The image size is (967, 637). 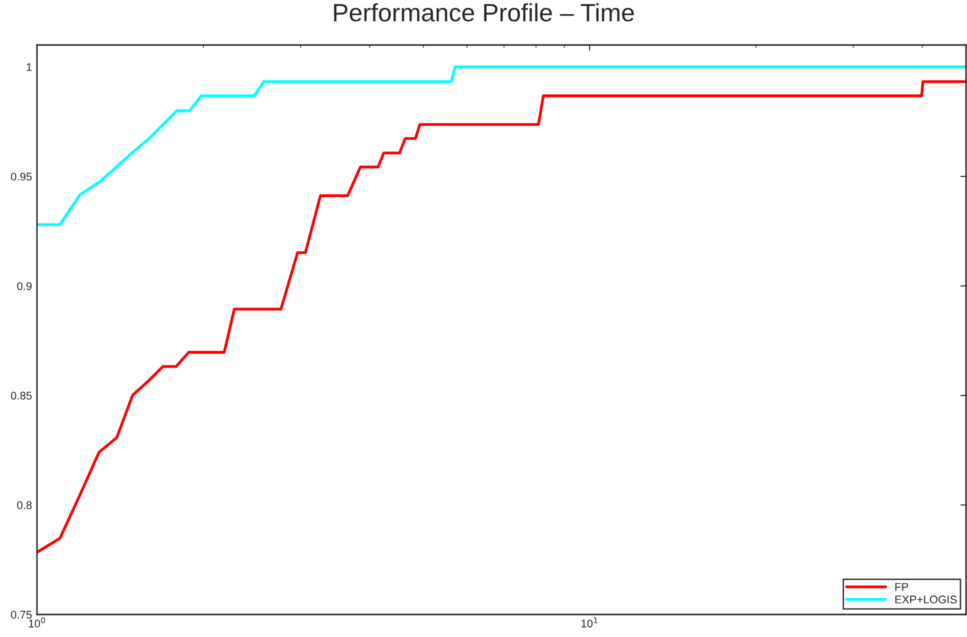 I want to click on y-tick-label: 0.85, so click(x=21, y=396).